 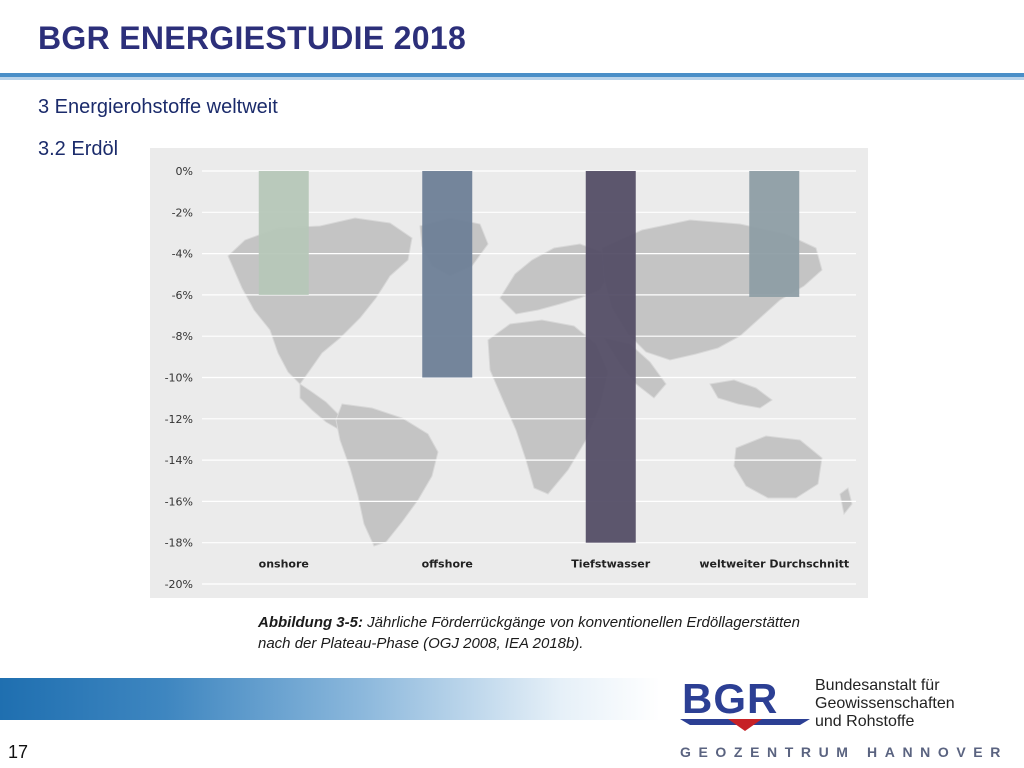 I want to click on x-category-label: weltweiter Durchschnitt, so click(x=774, y=563).